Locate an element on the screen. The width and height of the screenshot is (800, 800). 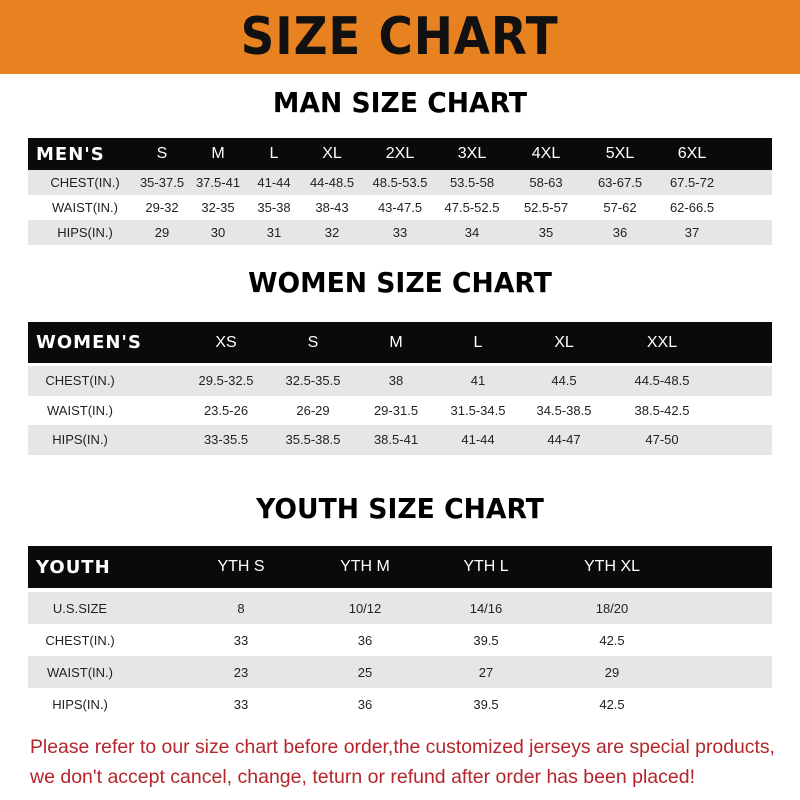
measurement-cell: 23 is located at coordinates (241, 672).